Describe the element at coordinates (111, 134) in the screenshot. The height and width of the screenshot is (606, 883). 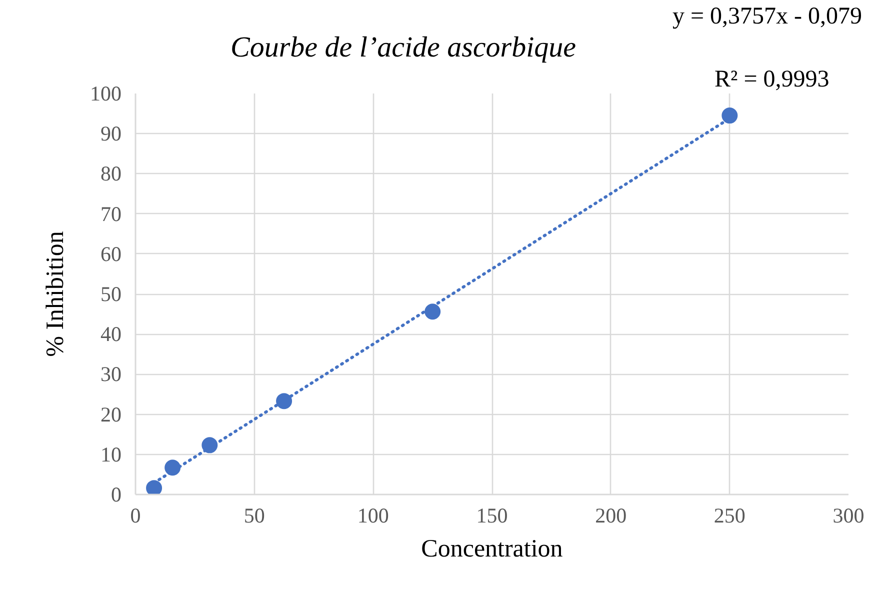
I see `y-tick-label: 90` at that location.